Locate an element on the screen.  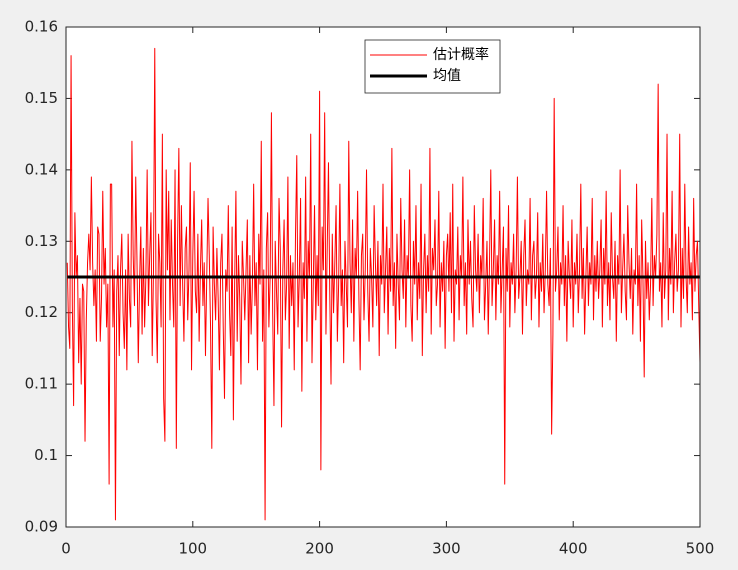
legend-label: 均值 is located at coordinates (447, 76).